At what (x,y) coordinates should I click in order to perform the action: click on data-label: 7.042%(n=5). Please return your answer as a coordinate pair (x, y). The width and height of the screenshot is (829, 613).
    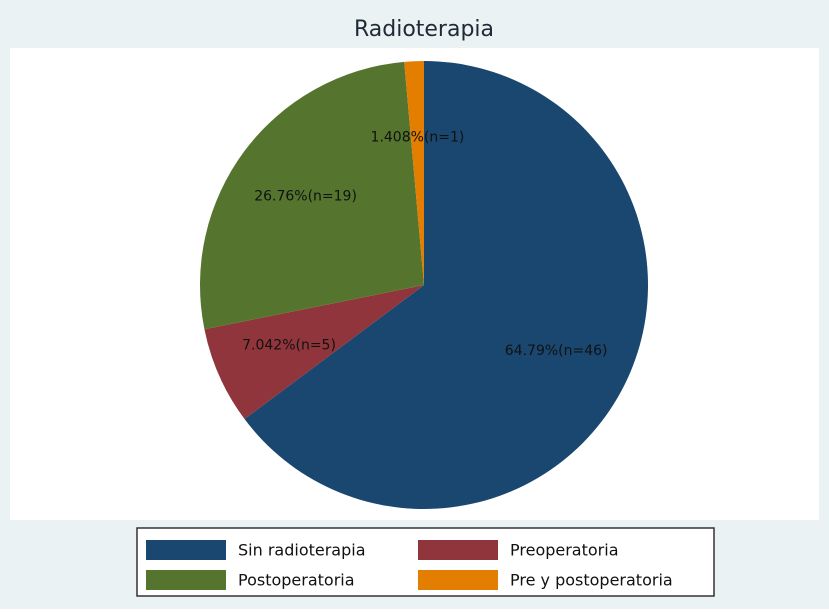
    Looking at the image, I should click on (289, 345).